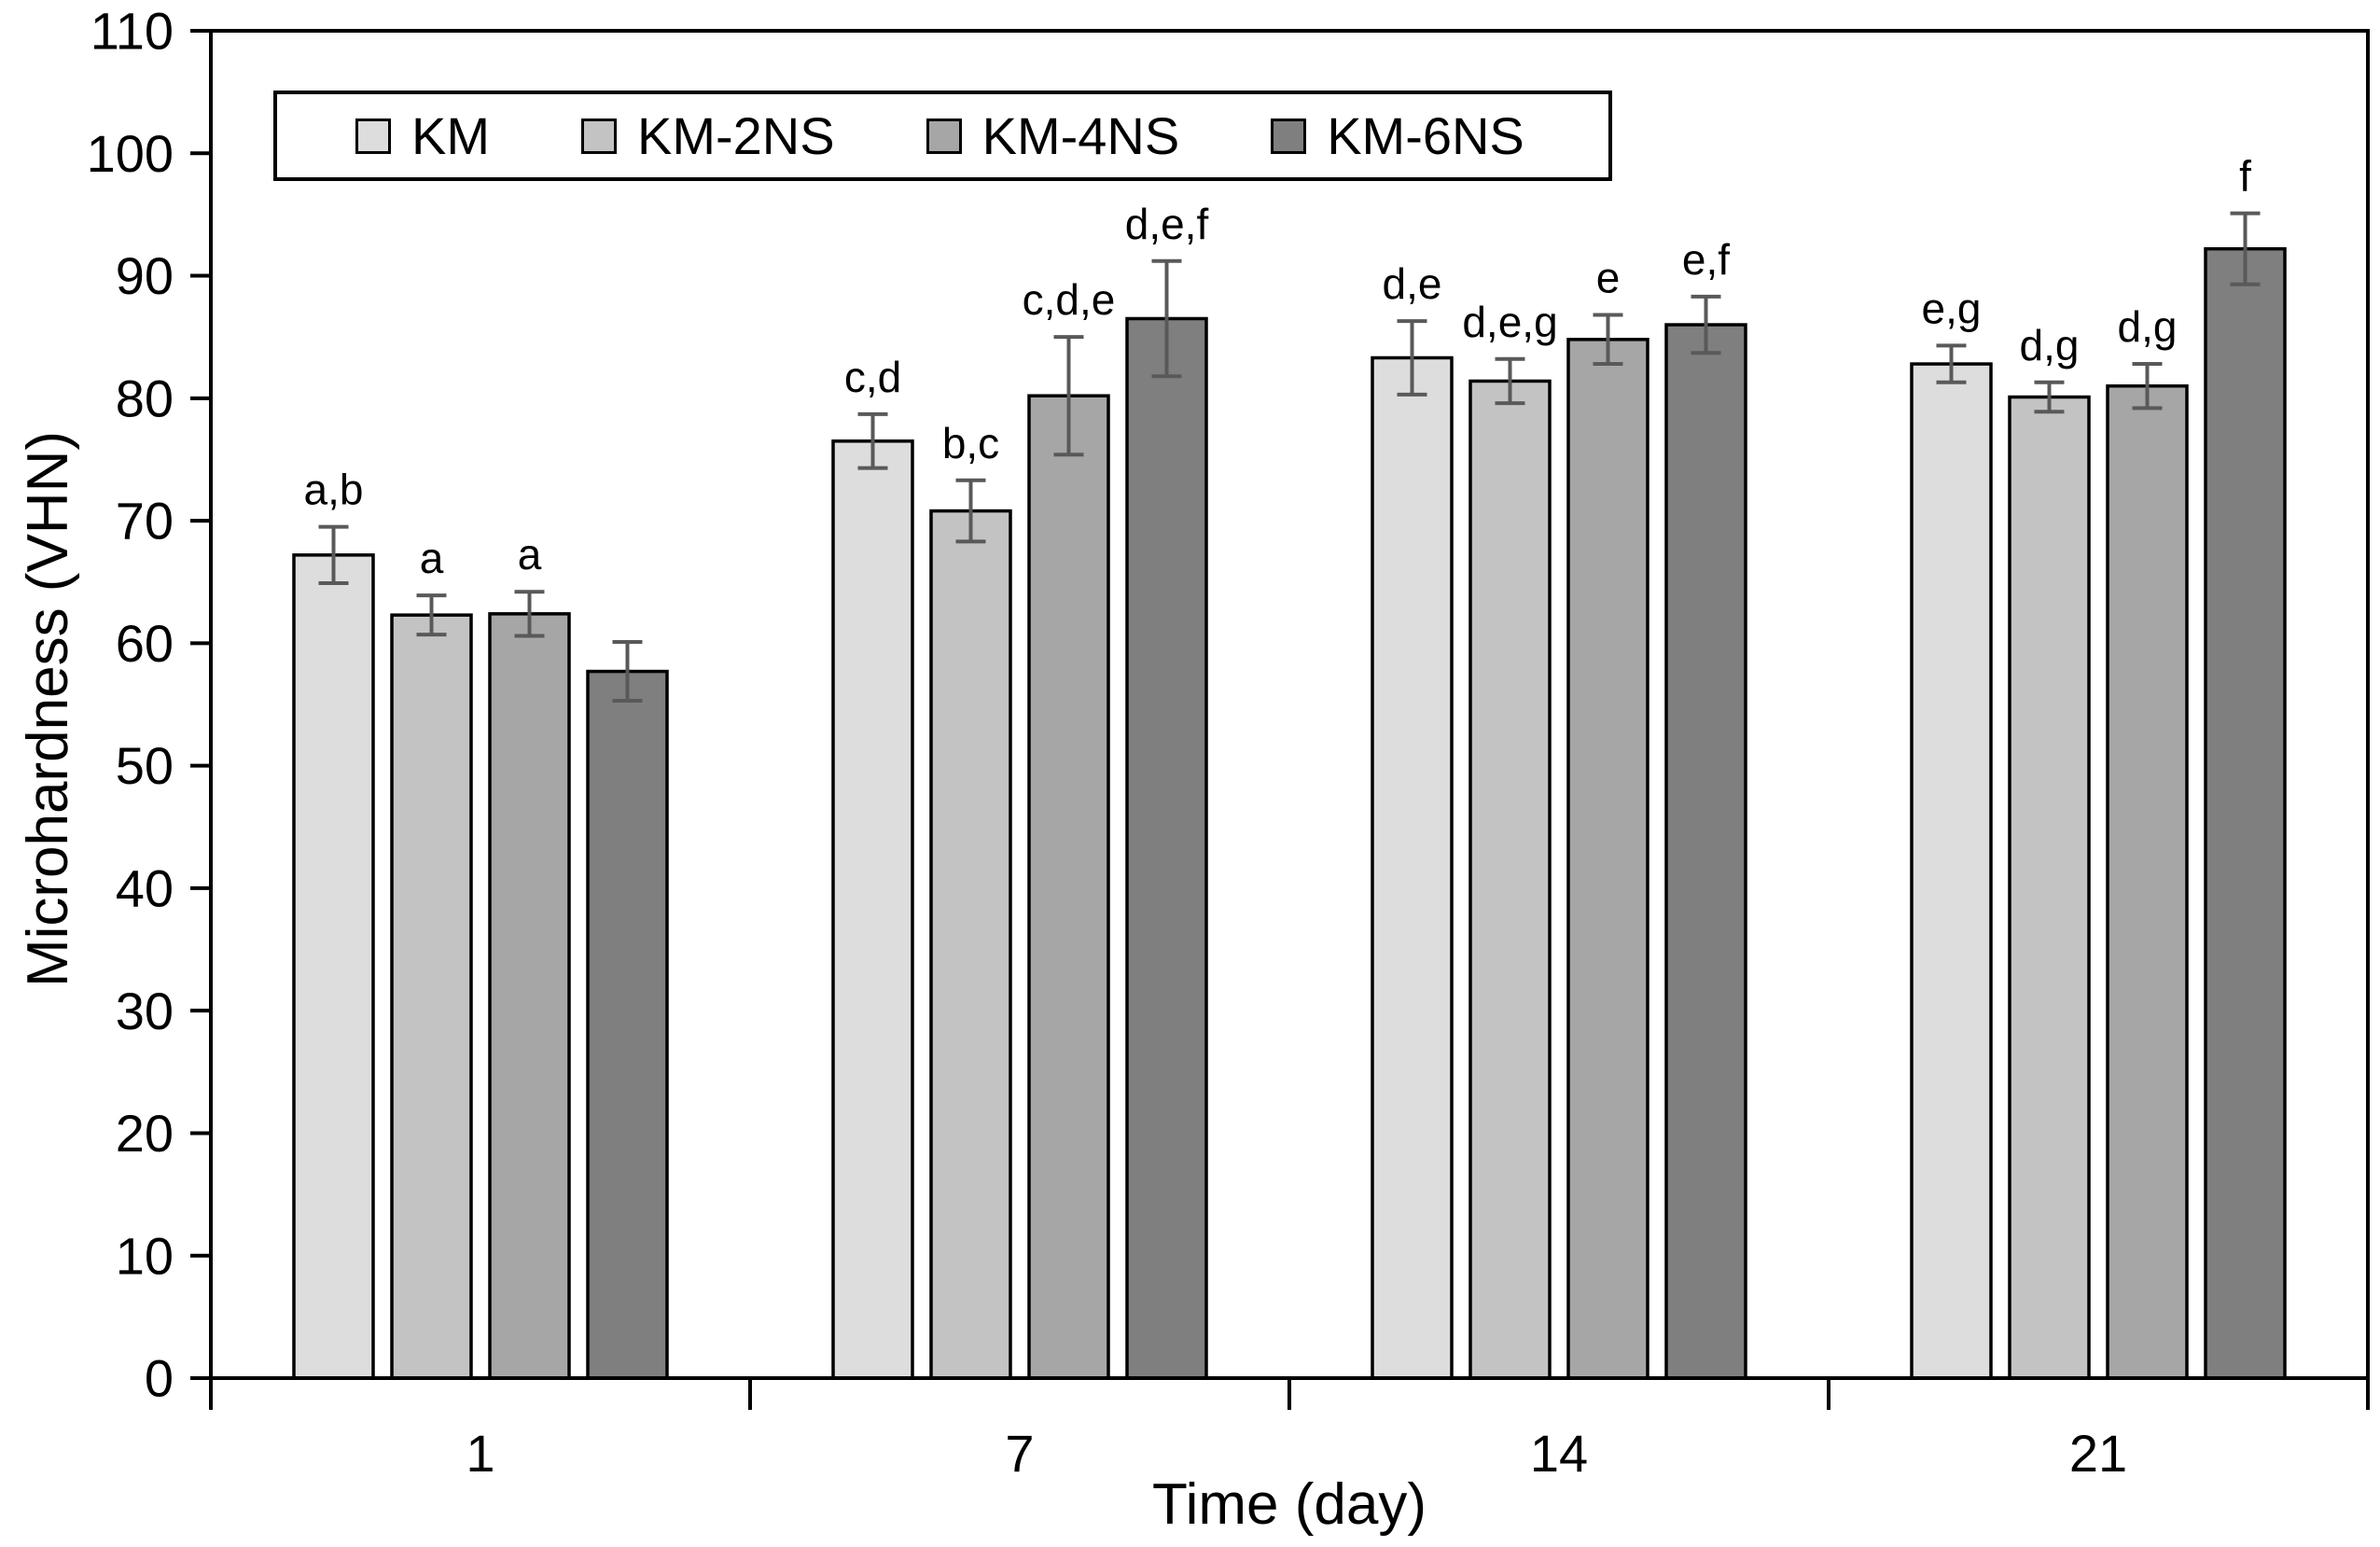  Describe the element at coordinates (599, 136) in the screenshot. I see `legend-swatch-km-2ns-icon` at that location.